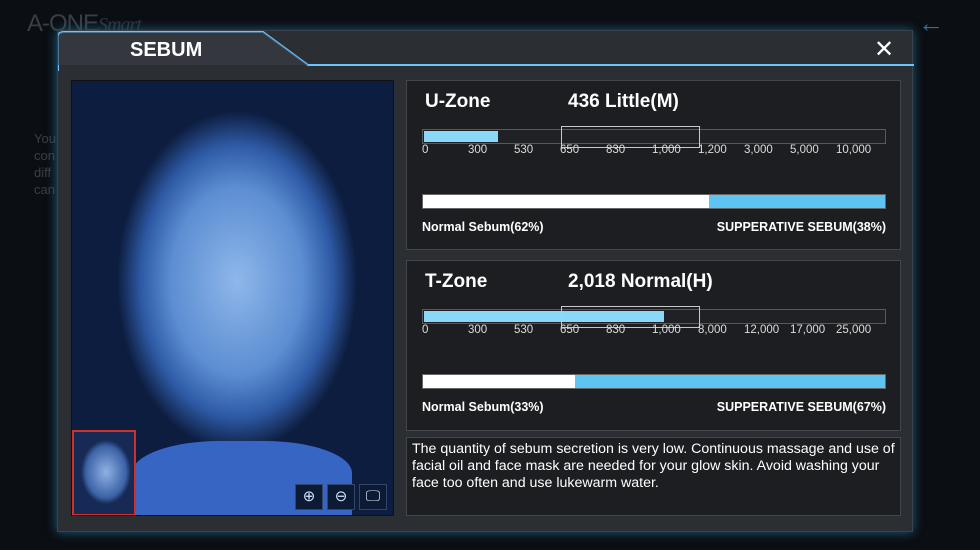  What do you see at coordinates (804, 150) in the screenshot?
I see `scale-tick-label: 5,000` at bounding box center [804, 150].